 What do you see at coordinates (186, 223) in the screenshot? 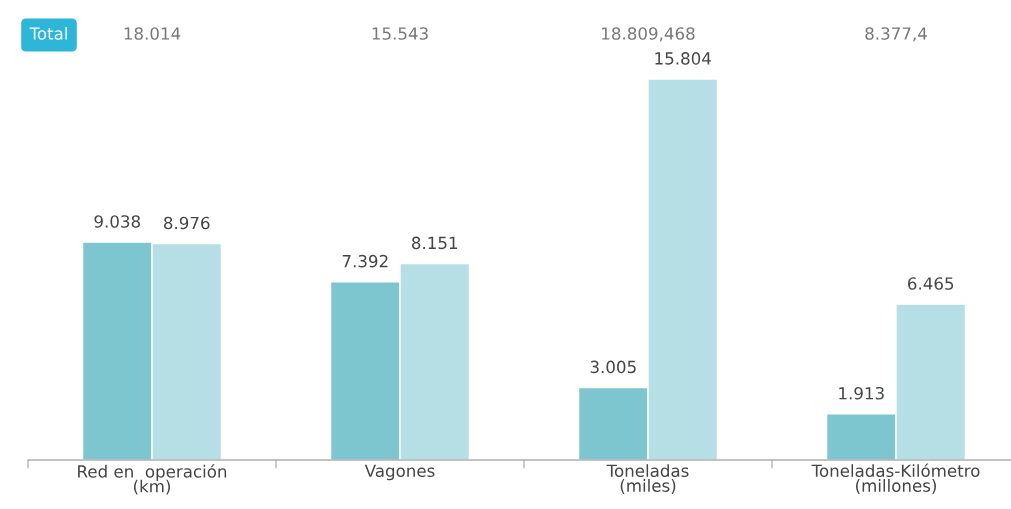
I see `data-label: 8.976` at bounding box center [186, 223].